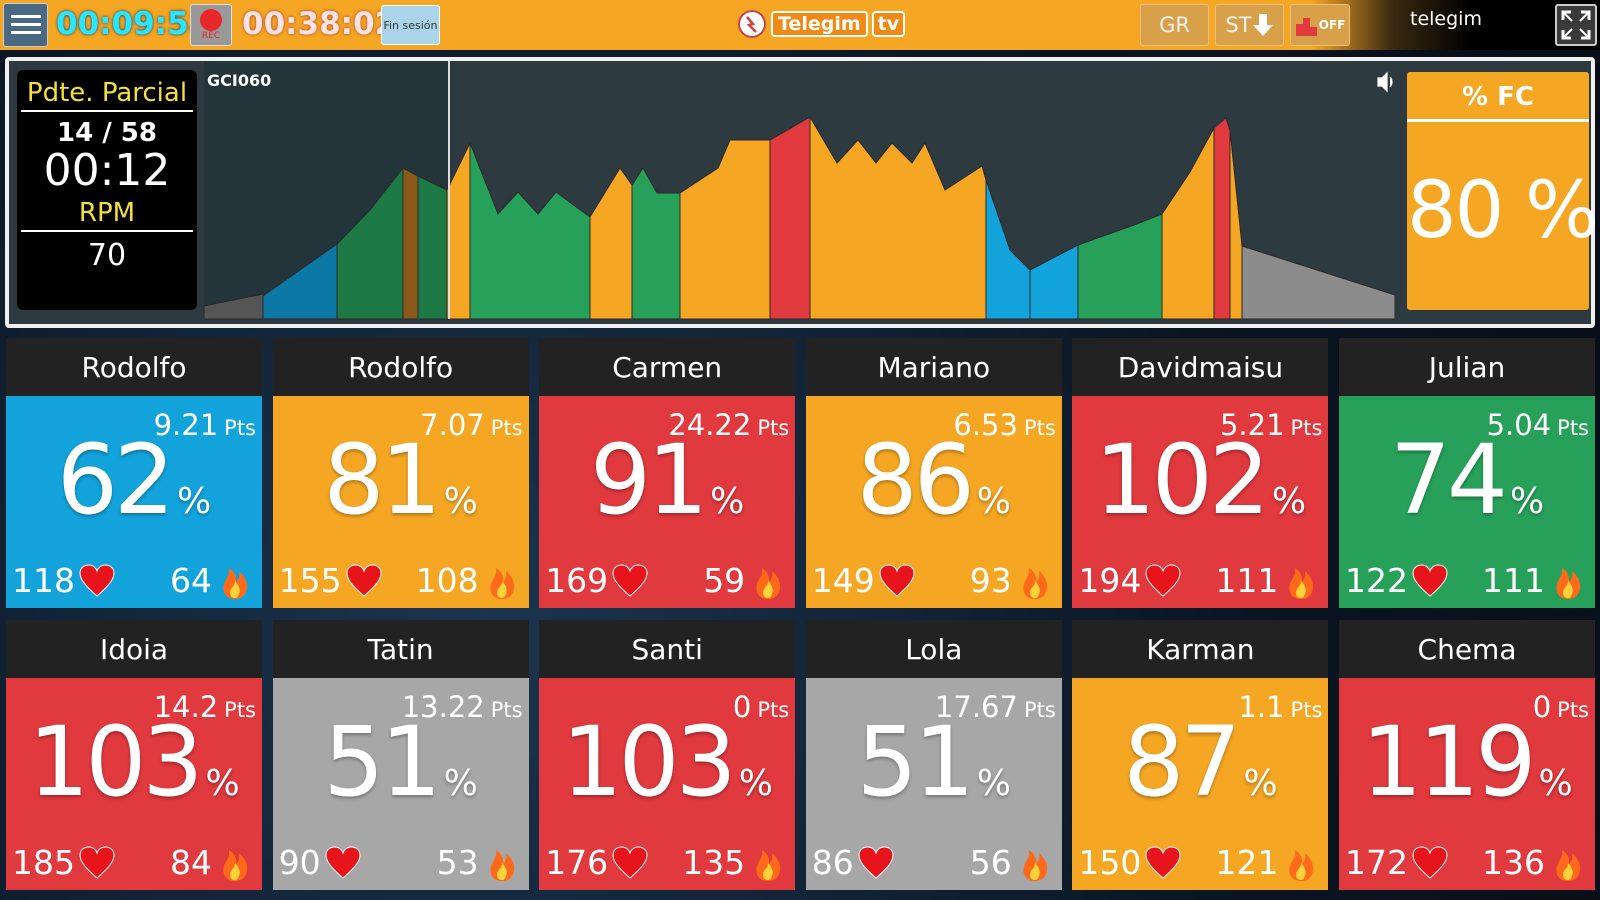 This screenshot has width=1600, height=900. I want to click on points-value: 24.22, so click(710, 425).